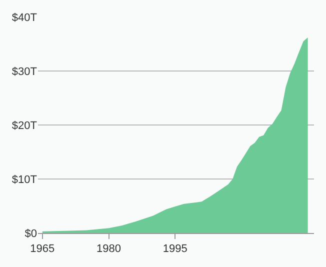  What do you see at coordinates (42, 249) in the screenshot?
I see `x-tick-label: 1965` at bounding box center [42, 249].